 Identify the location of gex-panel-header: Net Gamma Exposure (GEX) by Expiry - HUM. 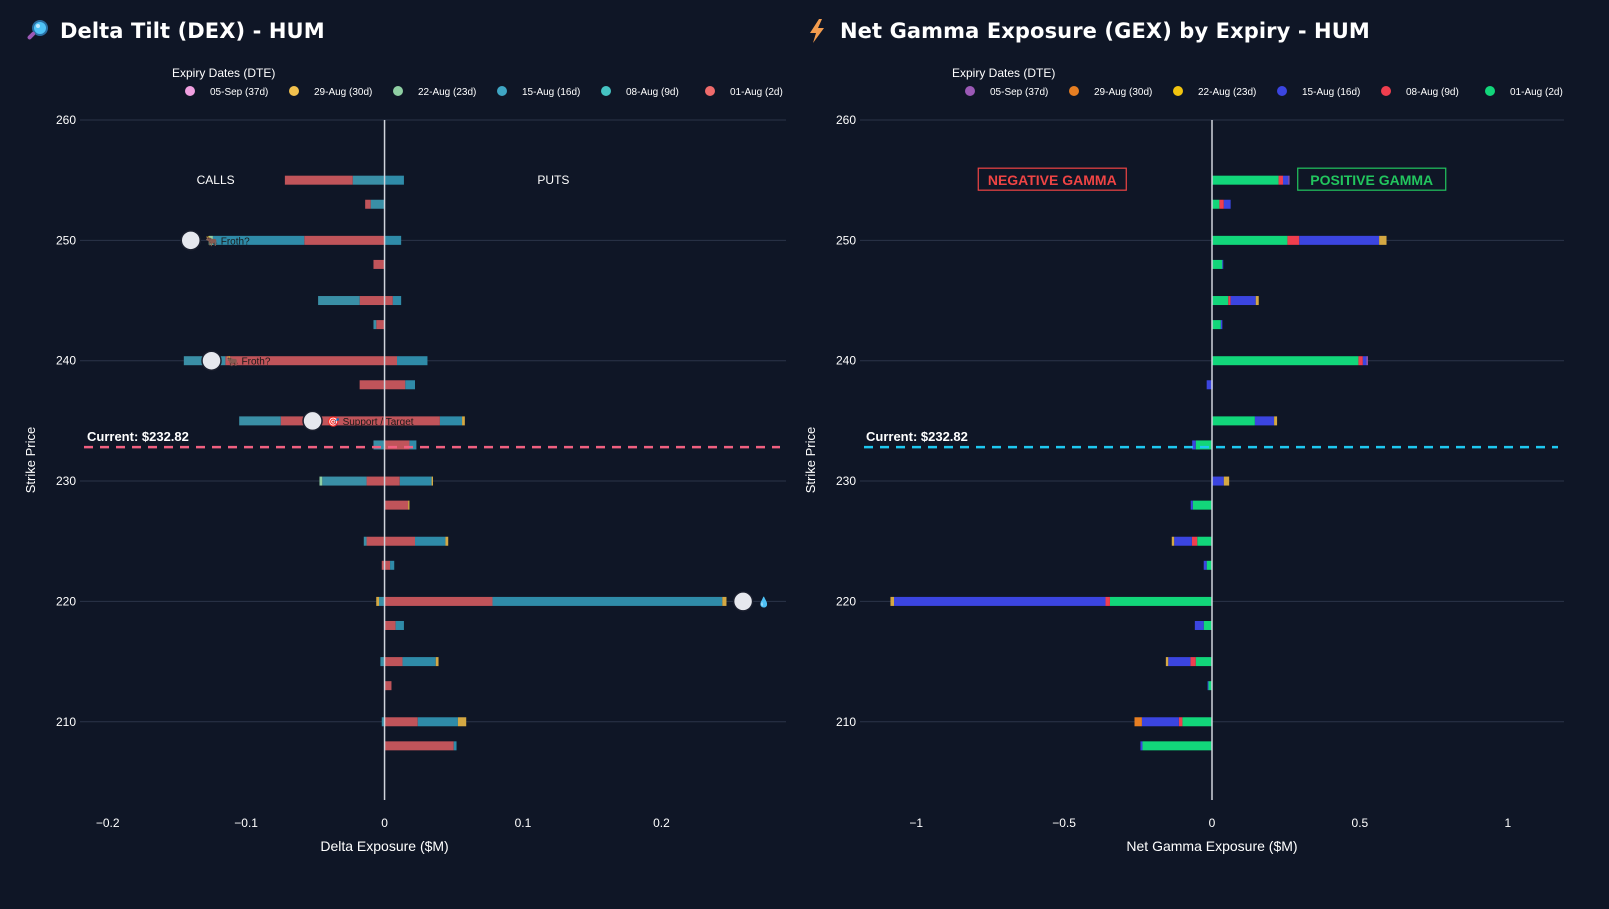
(1087, 31).